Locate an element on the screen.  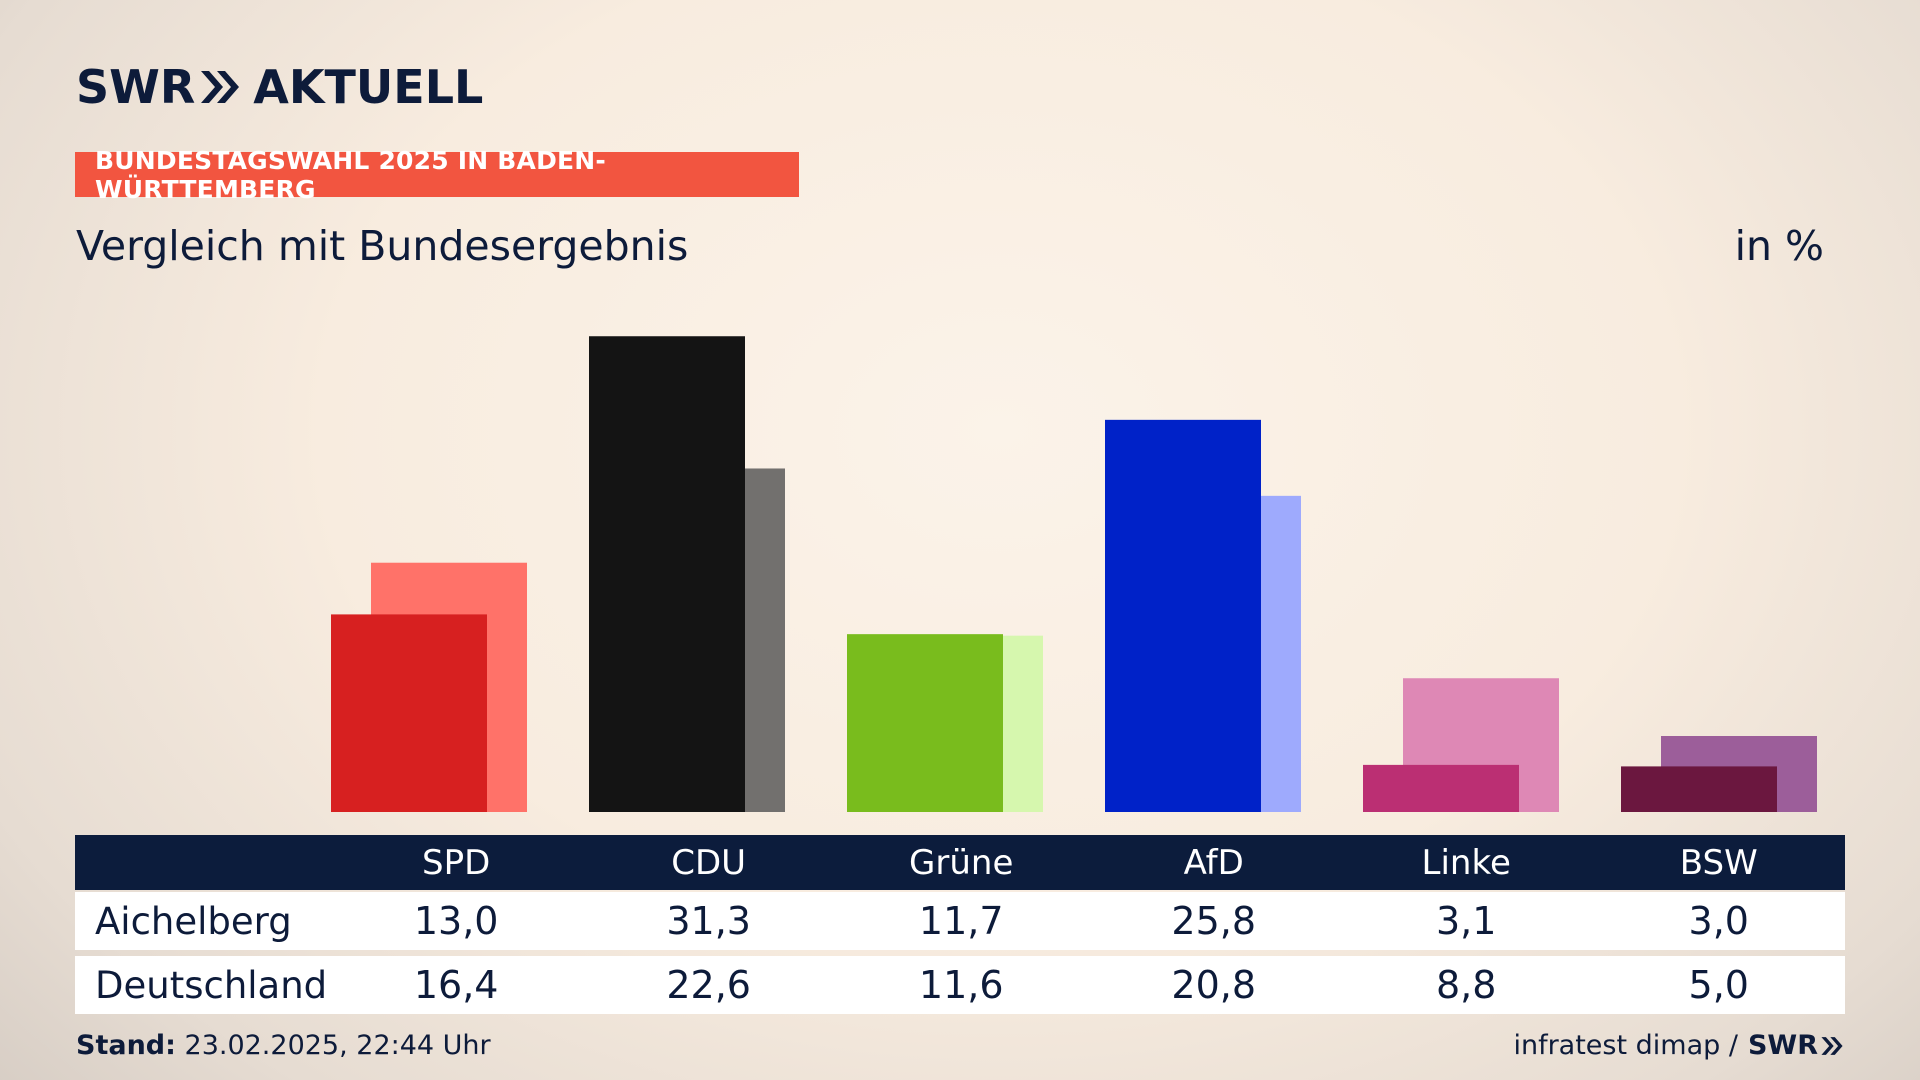
bar-aichelberg-linke is located at coordinates (1441, 788).